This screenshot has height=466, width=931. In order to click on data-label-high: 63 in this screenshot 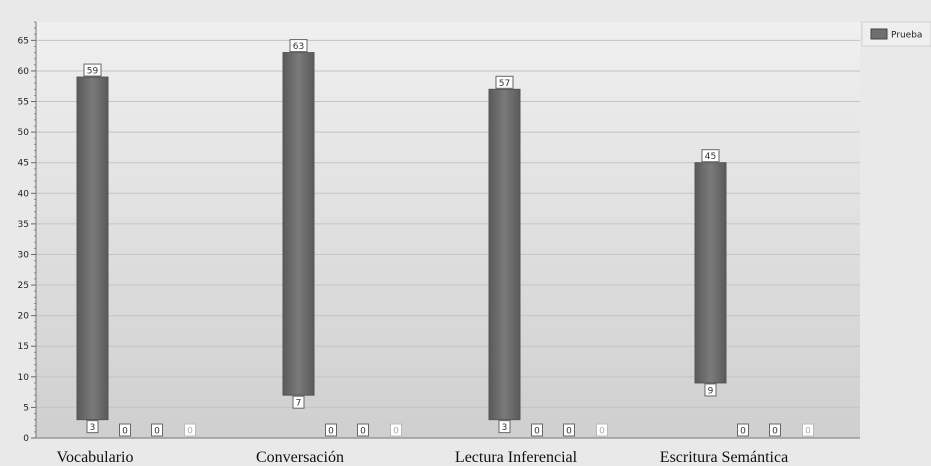, I will do `click(298, 47)`.